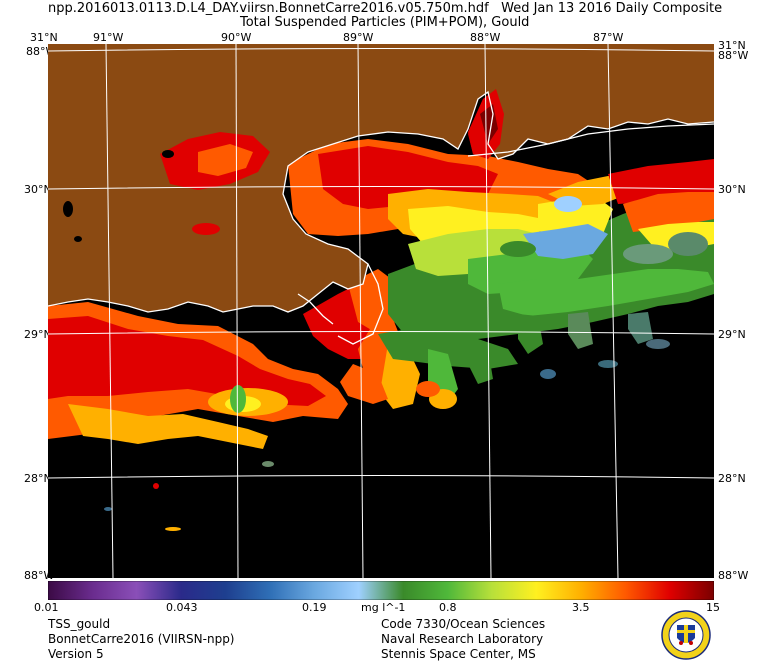 The image size is (762, 664). I want to click on colorbar, so click(381, 590).